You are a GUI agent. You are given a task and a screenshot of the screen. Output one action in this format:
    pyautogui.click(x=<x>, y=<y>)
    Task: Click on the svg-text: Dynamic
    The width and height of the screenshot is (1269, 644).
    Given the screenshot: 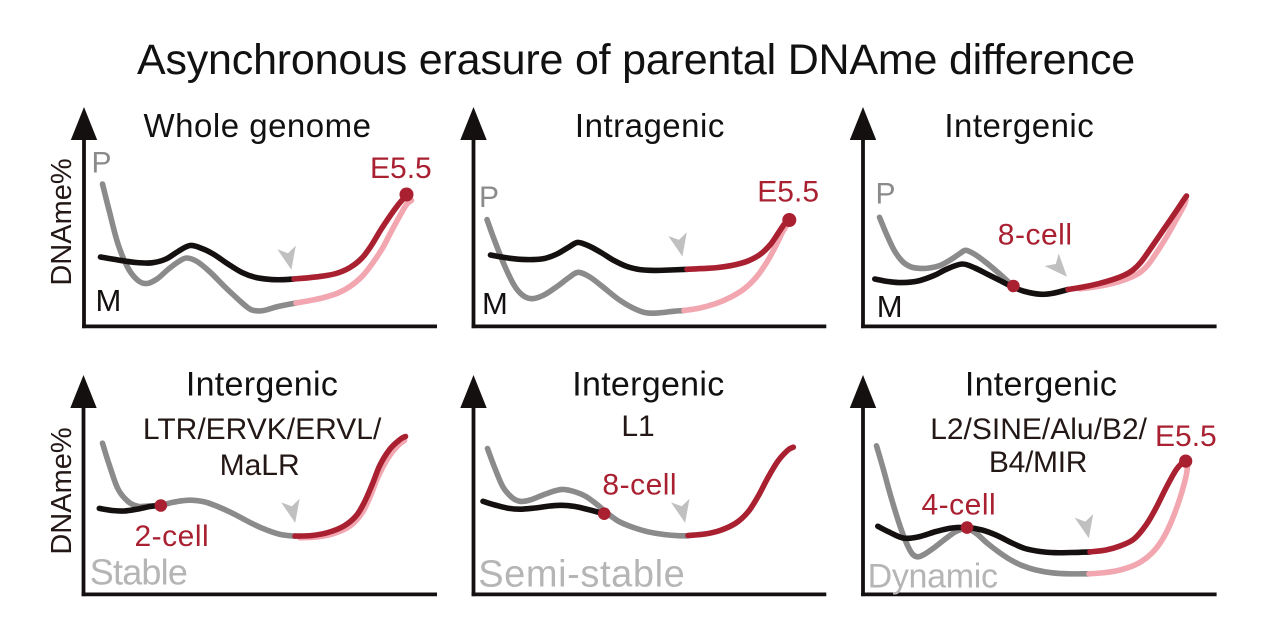 What is the action you would take?
    pyautogui.click(x=933, y=577)
    